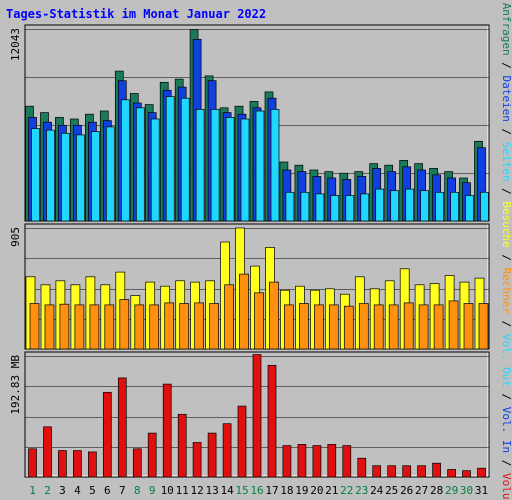 The width and height of the screenshot is (512, 500). I want to click on legend-part-5: /, so click(506, 192).